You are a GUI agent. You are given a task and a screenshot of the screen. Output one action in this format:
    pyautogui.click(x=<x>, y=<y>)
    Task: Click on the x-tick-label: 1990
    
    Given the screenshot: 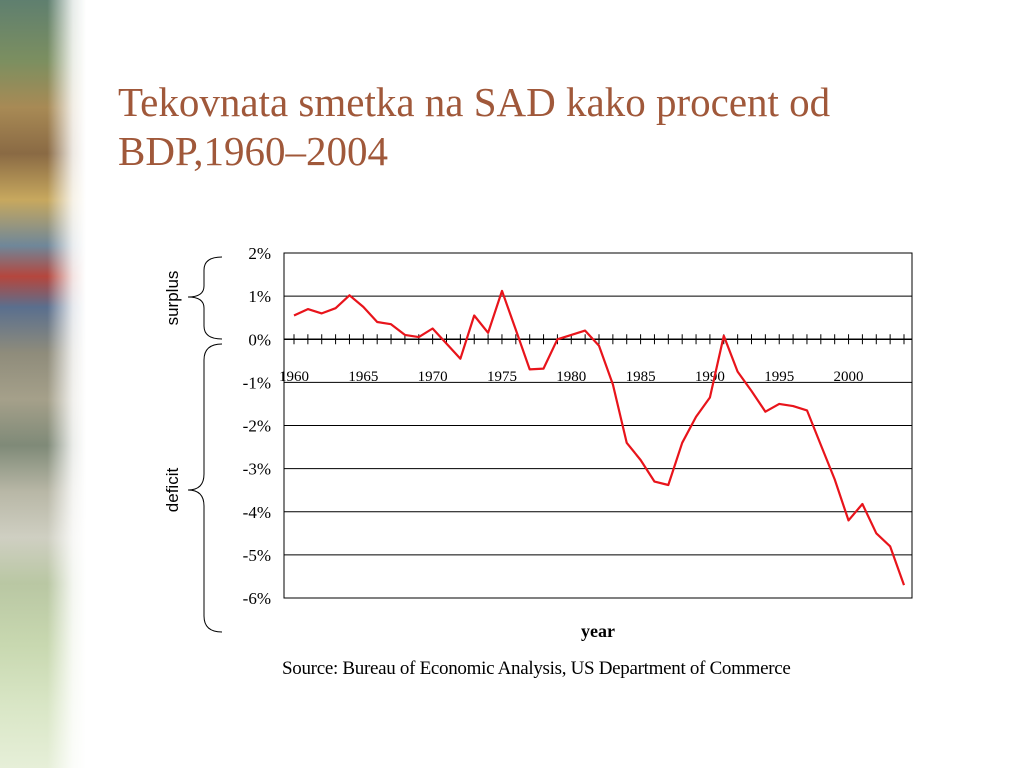 What is the action you would take?
    pyautogui.click(x=710, y=377)
    